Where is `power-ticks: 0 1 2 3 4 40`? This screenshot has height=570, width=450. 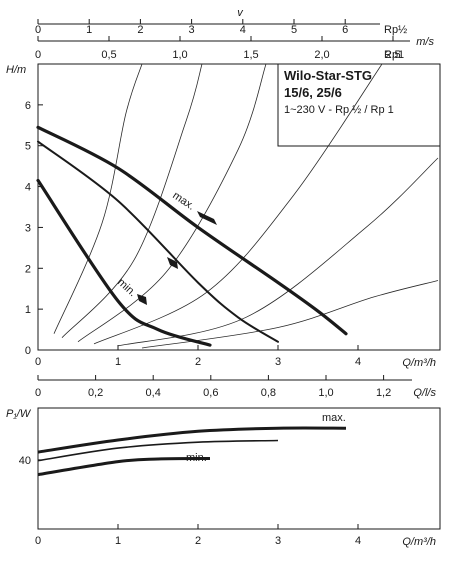 power-ticks: 0 1 2 3 4 40 is located at coordinates (190, 501).